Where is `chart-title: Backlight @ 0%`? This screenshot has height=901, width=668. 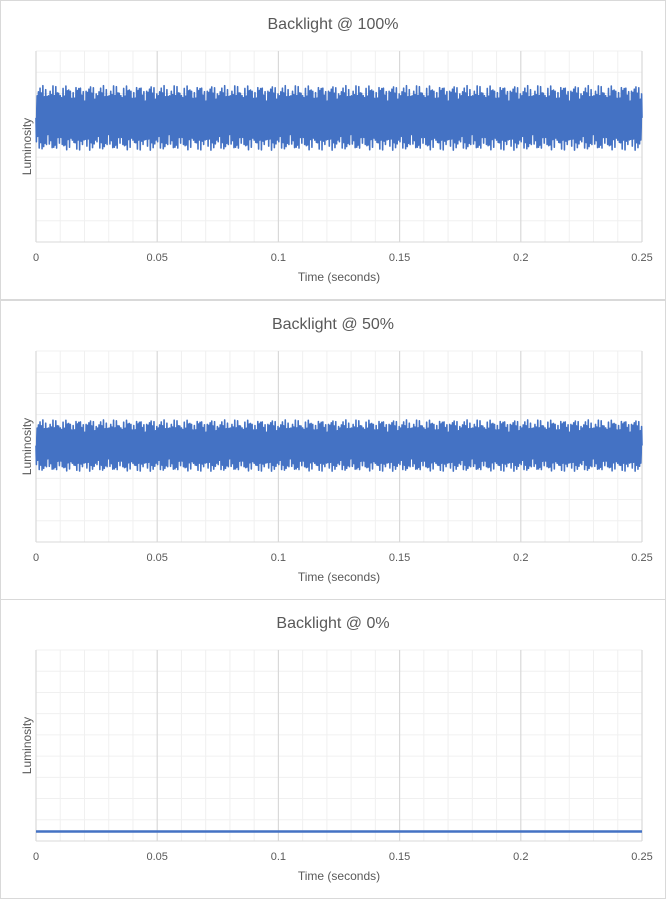
chart-title: Backlight @ 0% is located at coordinates (332, 623).